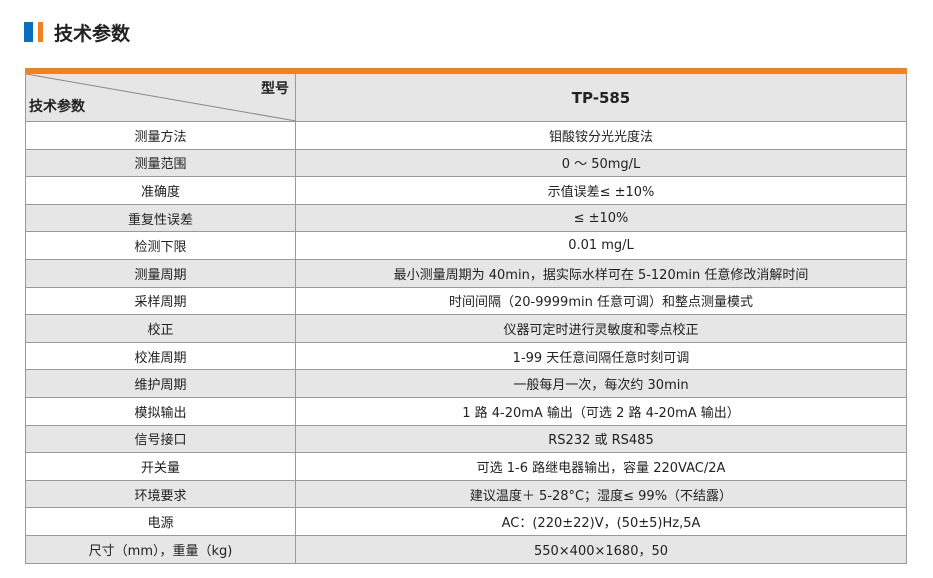 The height and width of the screenshot is (578, 933). What do you see at coordinates (601, 356) in the screenshot?
I see `param-value: 1-99 天任意间隔任意时刻可调` at bounding box center [601, 356].